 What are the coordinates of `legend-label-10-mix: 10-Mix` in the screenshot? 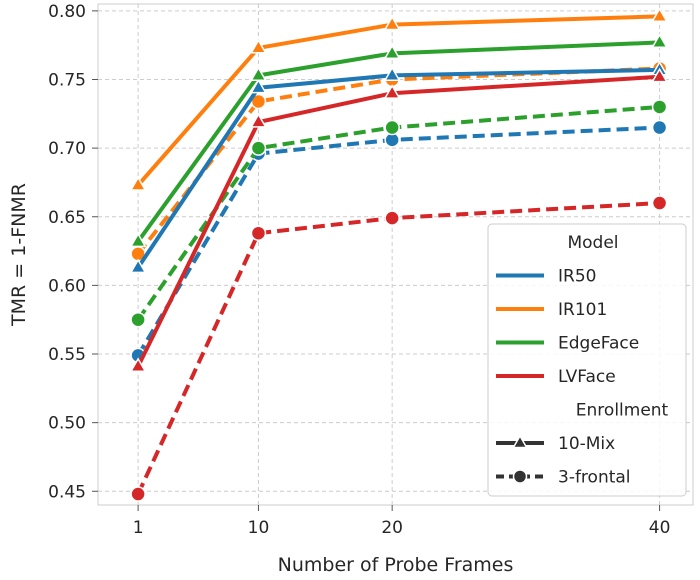 It's located at (586, 444).